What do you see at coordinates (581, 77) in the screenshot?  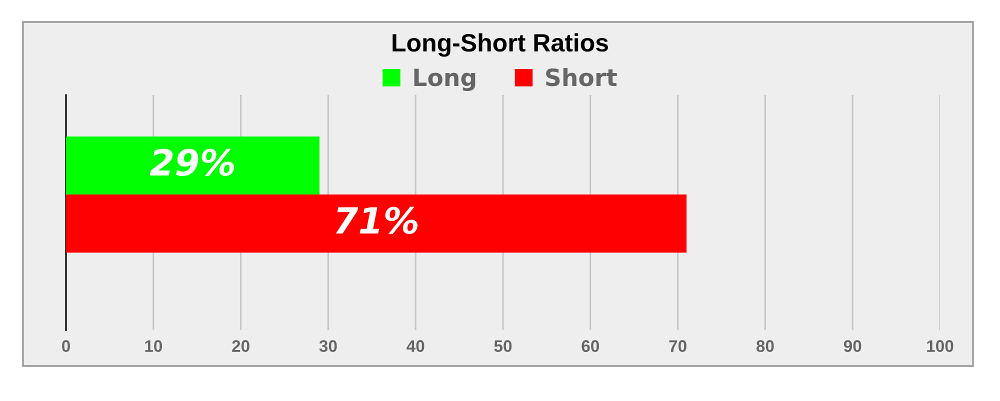 I see `legend-label: Short` at bounding box center [581, 77].